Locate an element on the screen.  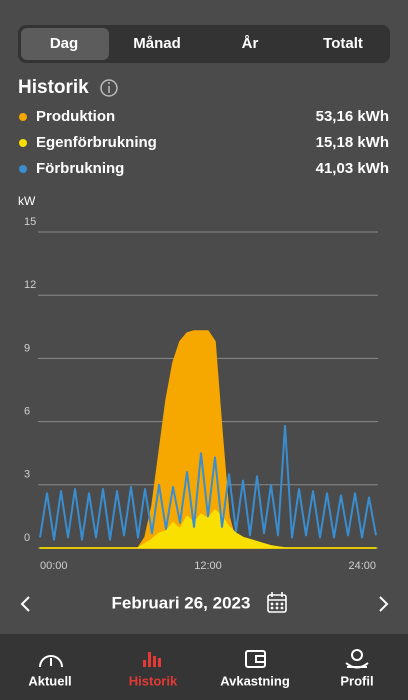
next-day is located at coordinates (384, 604).